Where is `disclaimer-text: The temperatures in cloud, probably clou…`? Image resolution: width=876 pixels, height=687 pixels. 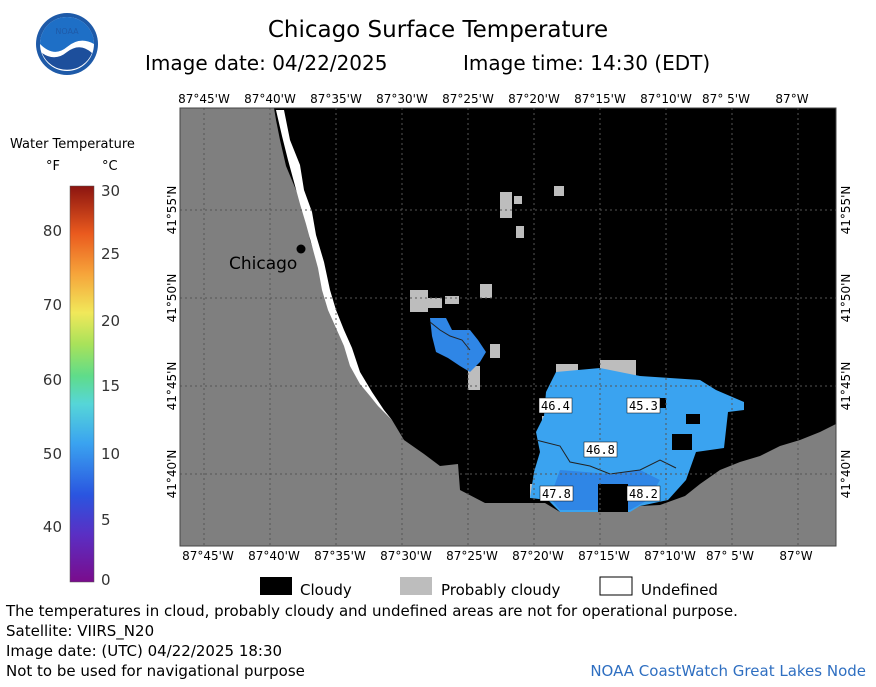
disclaimer-text: The temperatures in cloud, probably clou… is located at coordinates (372, 611).